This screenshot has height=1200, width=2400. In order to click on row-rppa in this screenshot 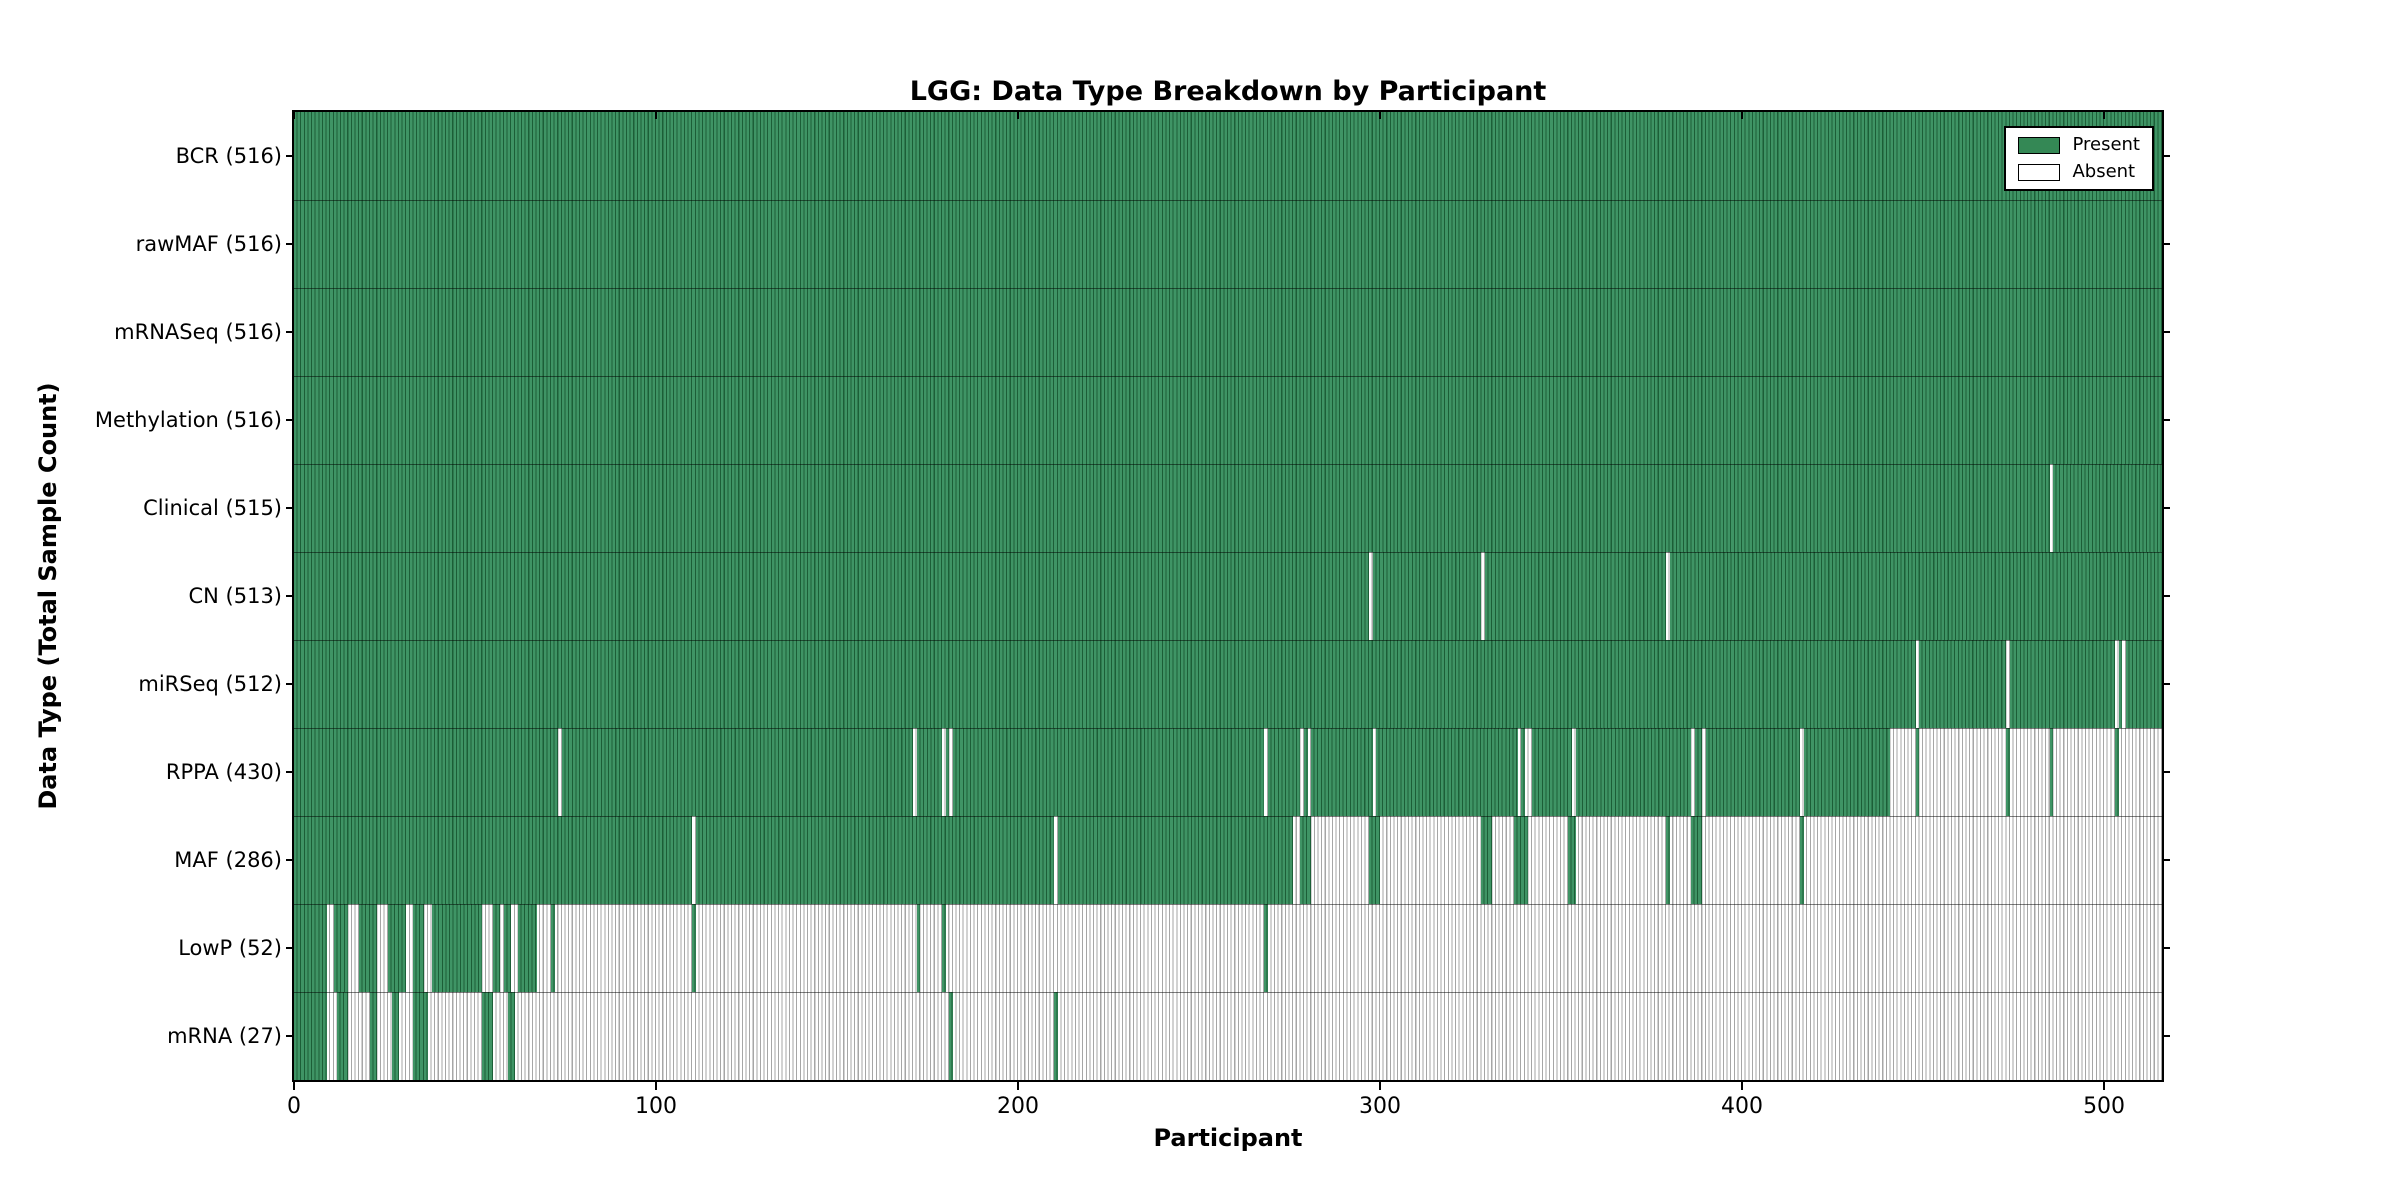, I will do `click(1228, 772)`.